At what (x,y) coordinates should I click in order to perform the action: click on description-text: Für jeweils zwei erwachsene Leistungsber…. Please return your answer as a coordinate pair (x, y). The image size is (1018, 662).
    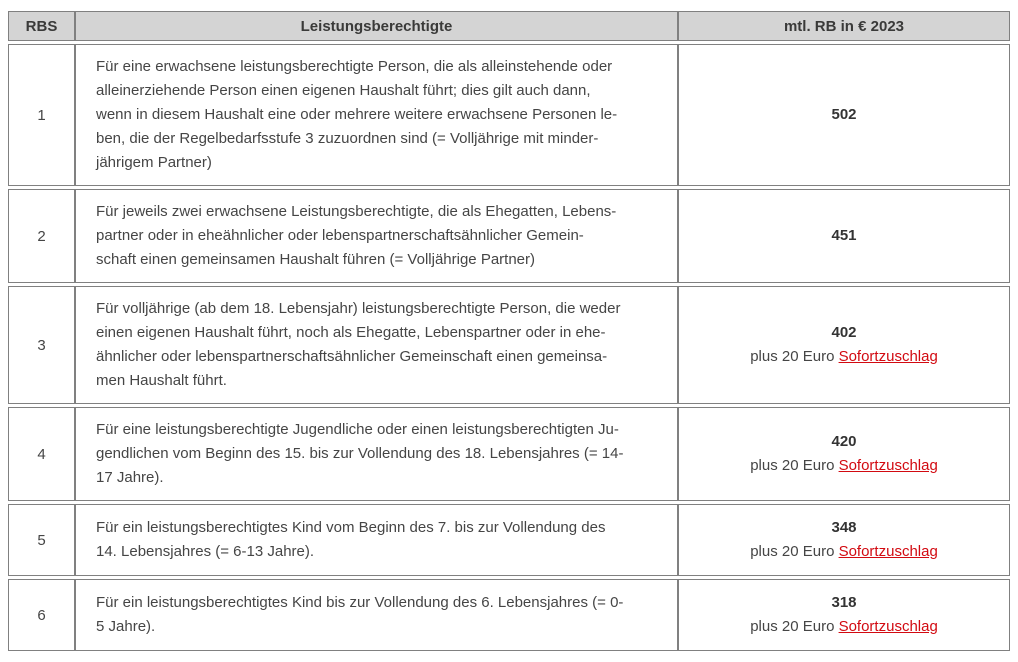
    Looking at the image, I should click on (356, 235).